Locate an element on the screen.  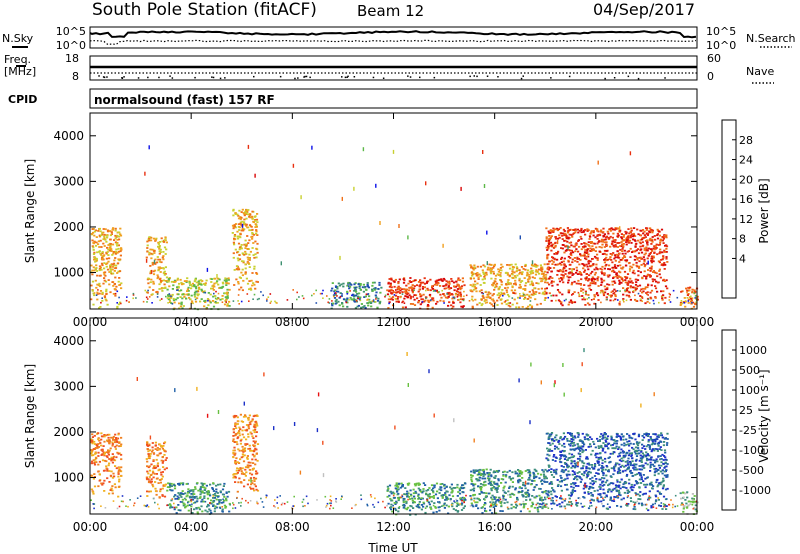
cpid-label: CPID is located at coordinates (22, 99).